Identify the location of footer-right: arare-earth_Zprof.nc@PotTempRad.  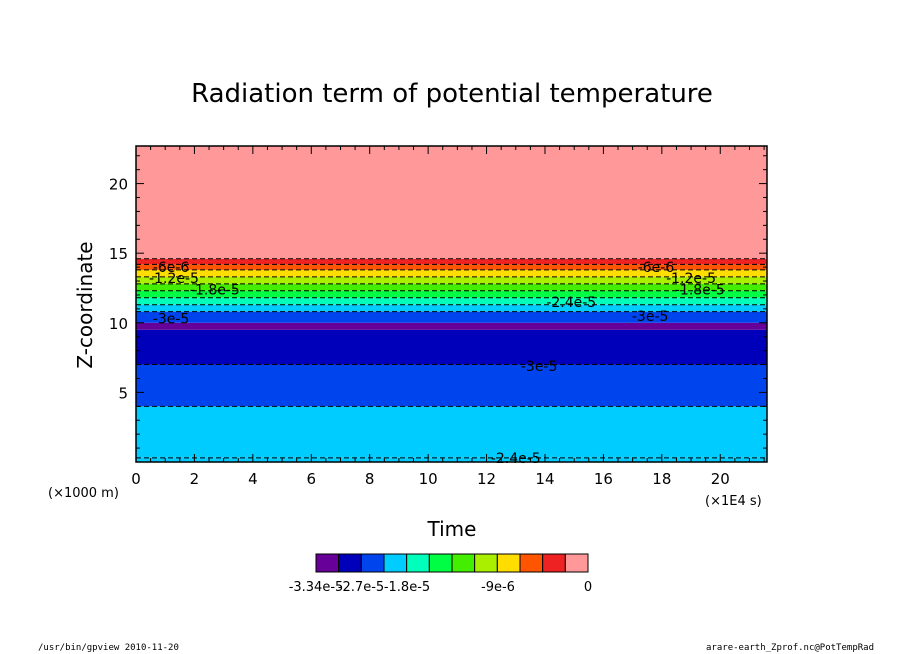
(790, 648).